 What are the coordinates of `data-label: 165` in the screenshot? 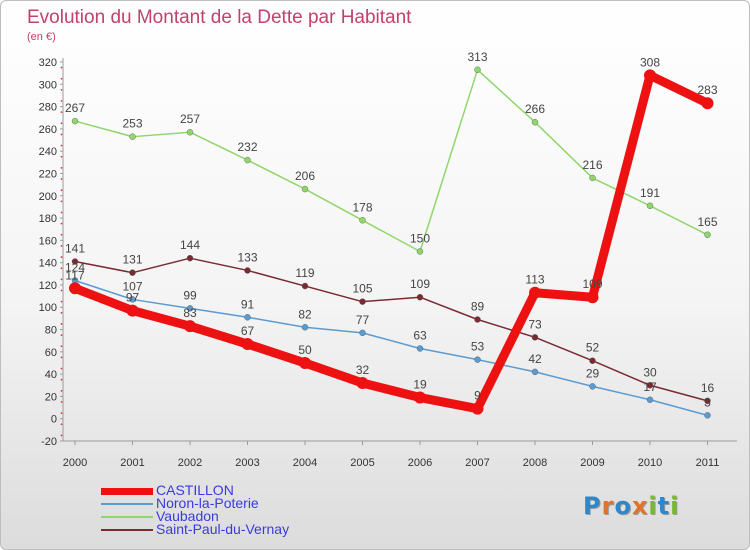 It's located at (707, 222).